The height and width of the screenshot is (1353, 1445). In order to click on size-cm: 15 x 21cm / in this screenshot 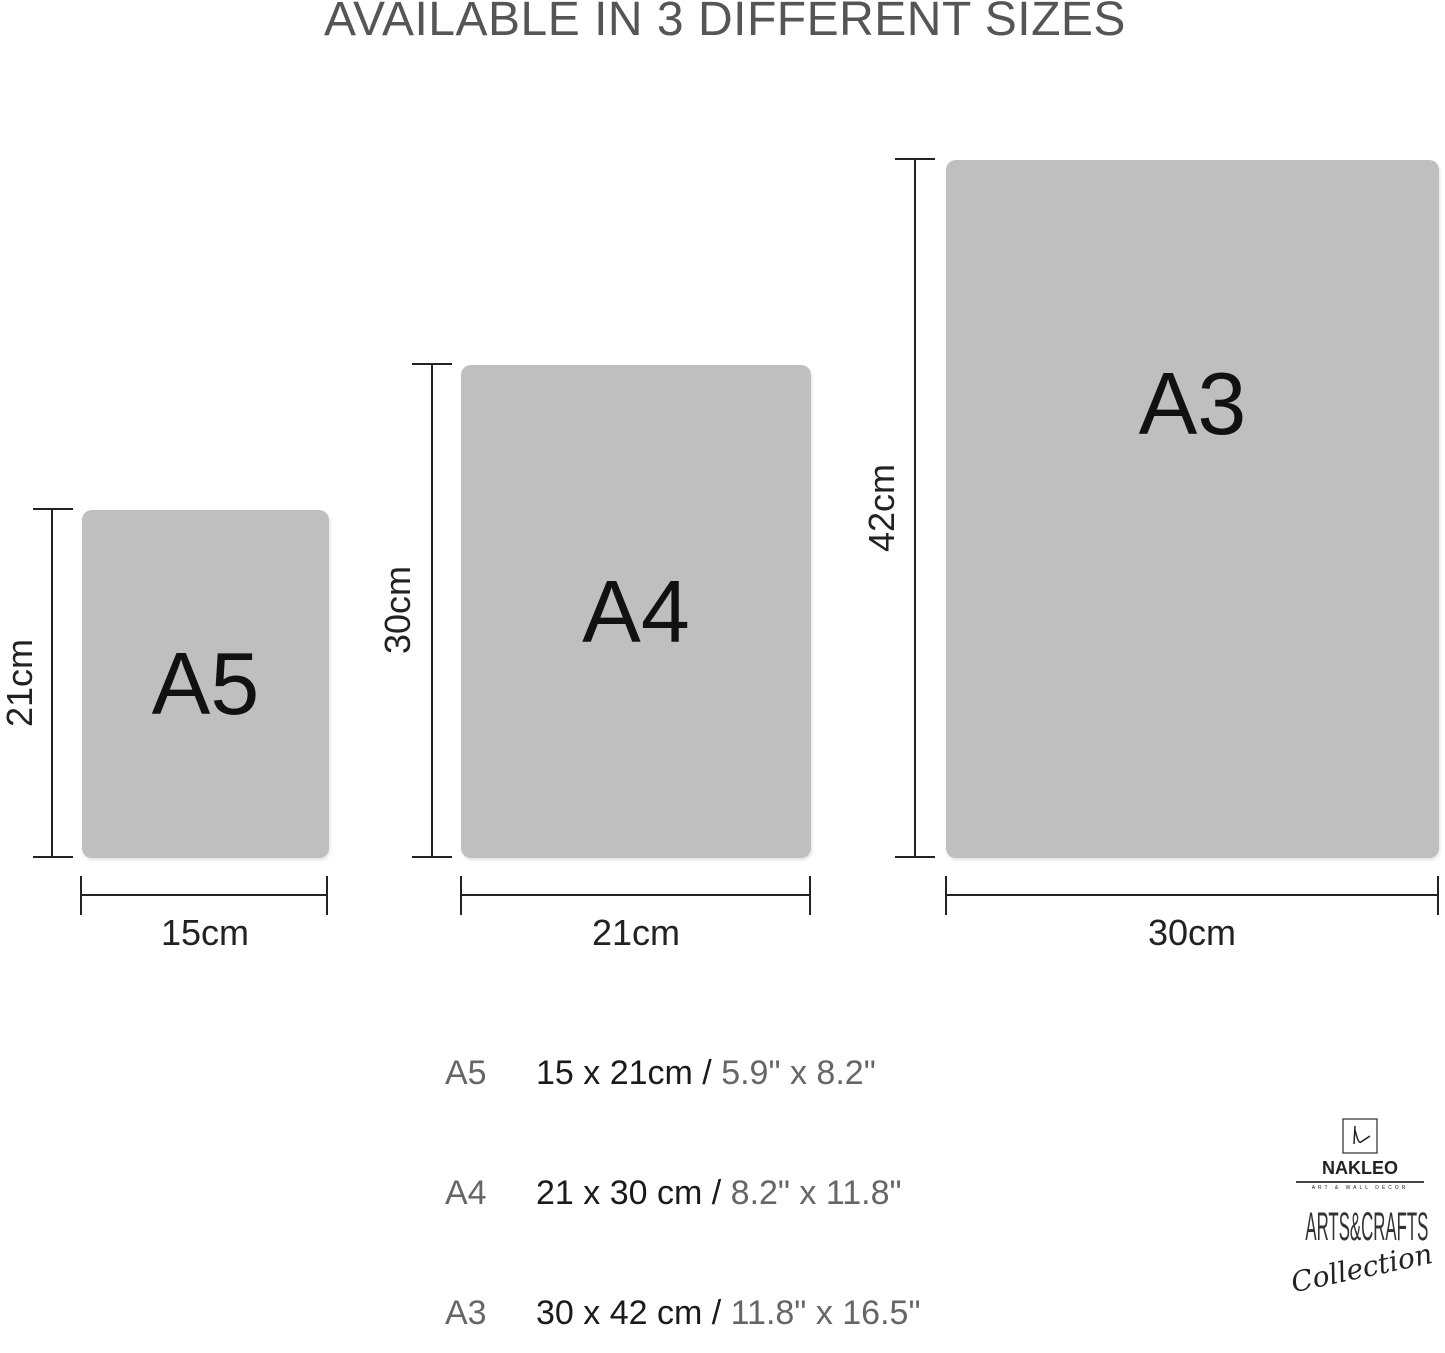, I will do `click(624, 1073)`.